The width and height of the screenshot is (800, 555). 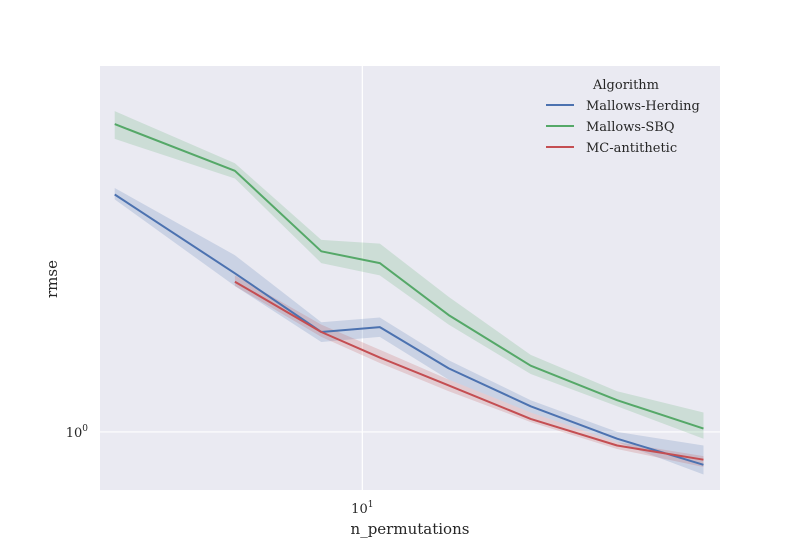 I want to click on legend-label-mallows-herding: Mallows-Herding, so click(x=643, y=106).